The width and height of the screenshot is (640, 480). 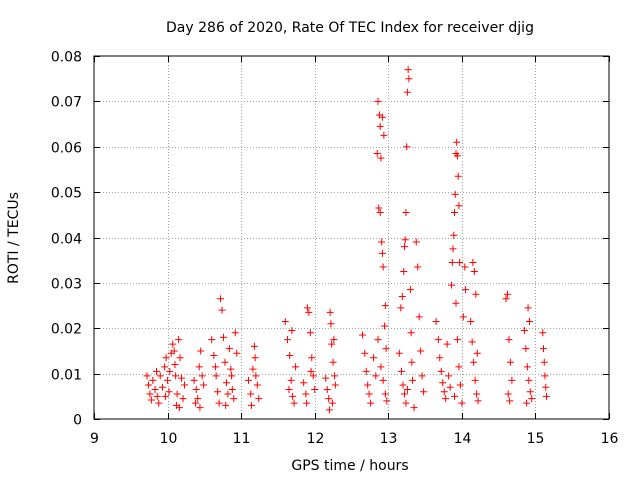 What do you see at coordinates (14, 238) in the screenshot?
I see `y-axis-label: ROTI / TECUs` at bounding box center [14, 238].